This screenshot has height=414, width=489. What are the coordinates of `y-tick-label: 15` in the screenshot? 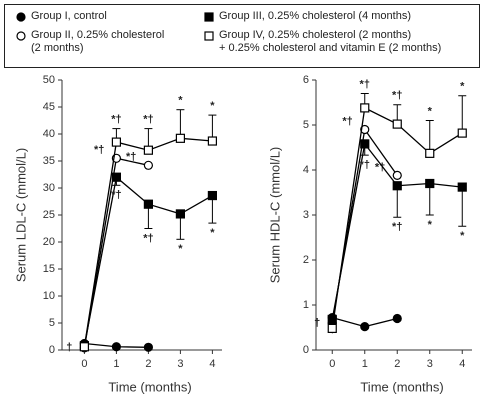 It's located at (49, 269).